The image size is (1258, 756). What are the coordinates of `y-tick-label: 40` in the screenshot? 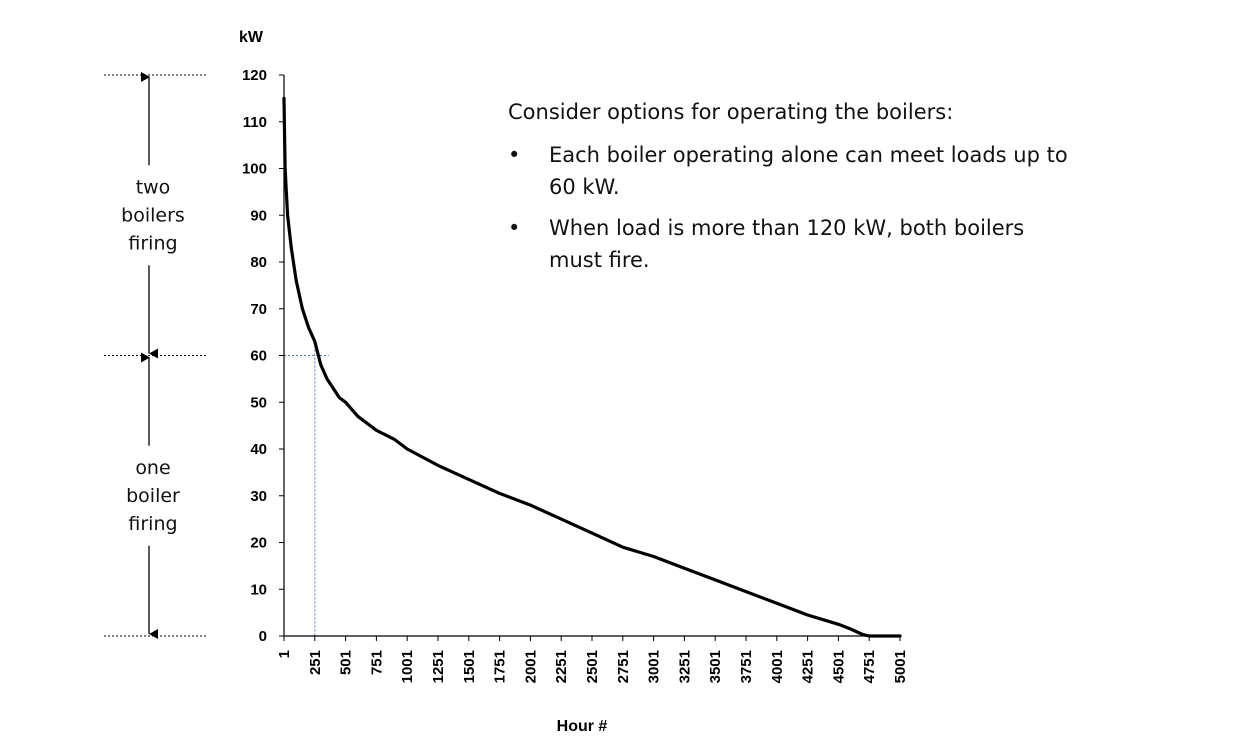 It's located at (258, 449).